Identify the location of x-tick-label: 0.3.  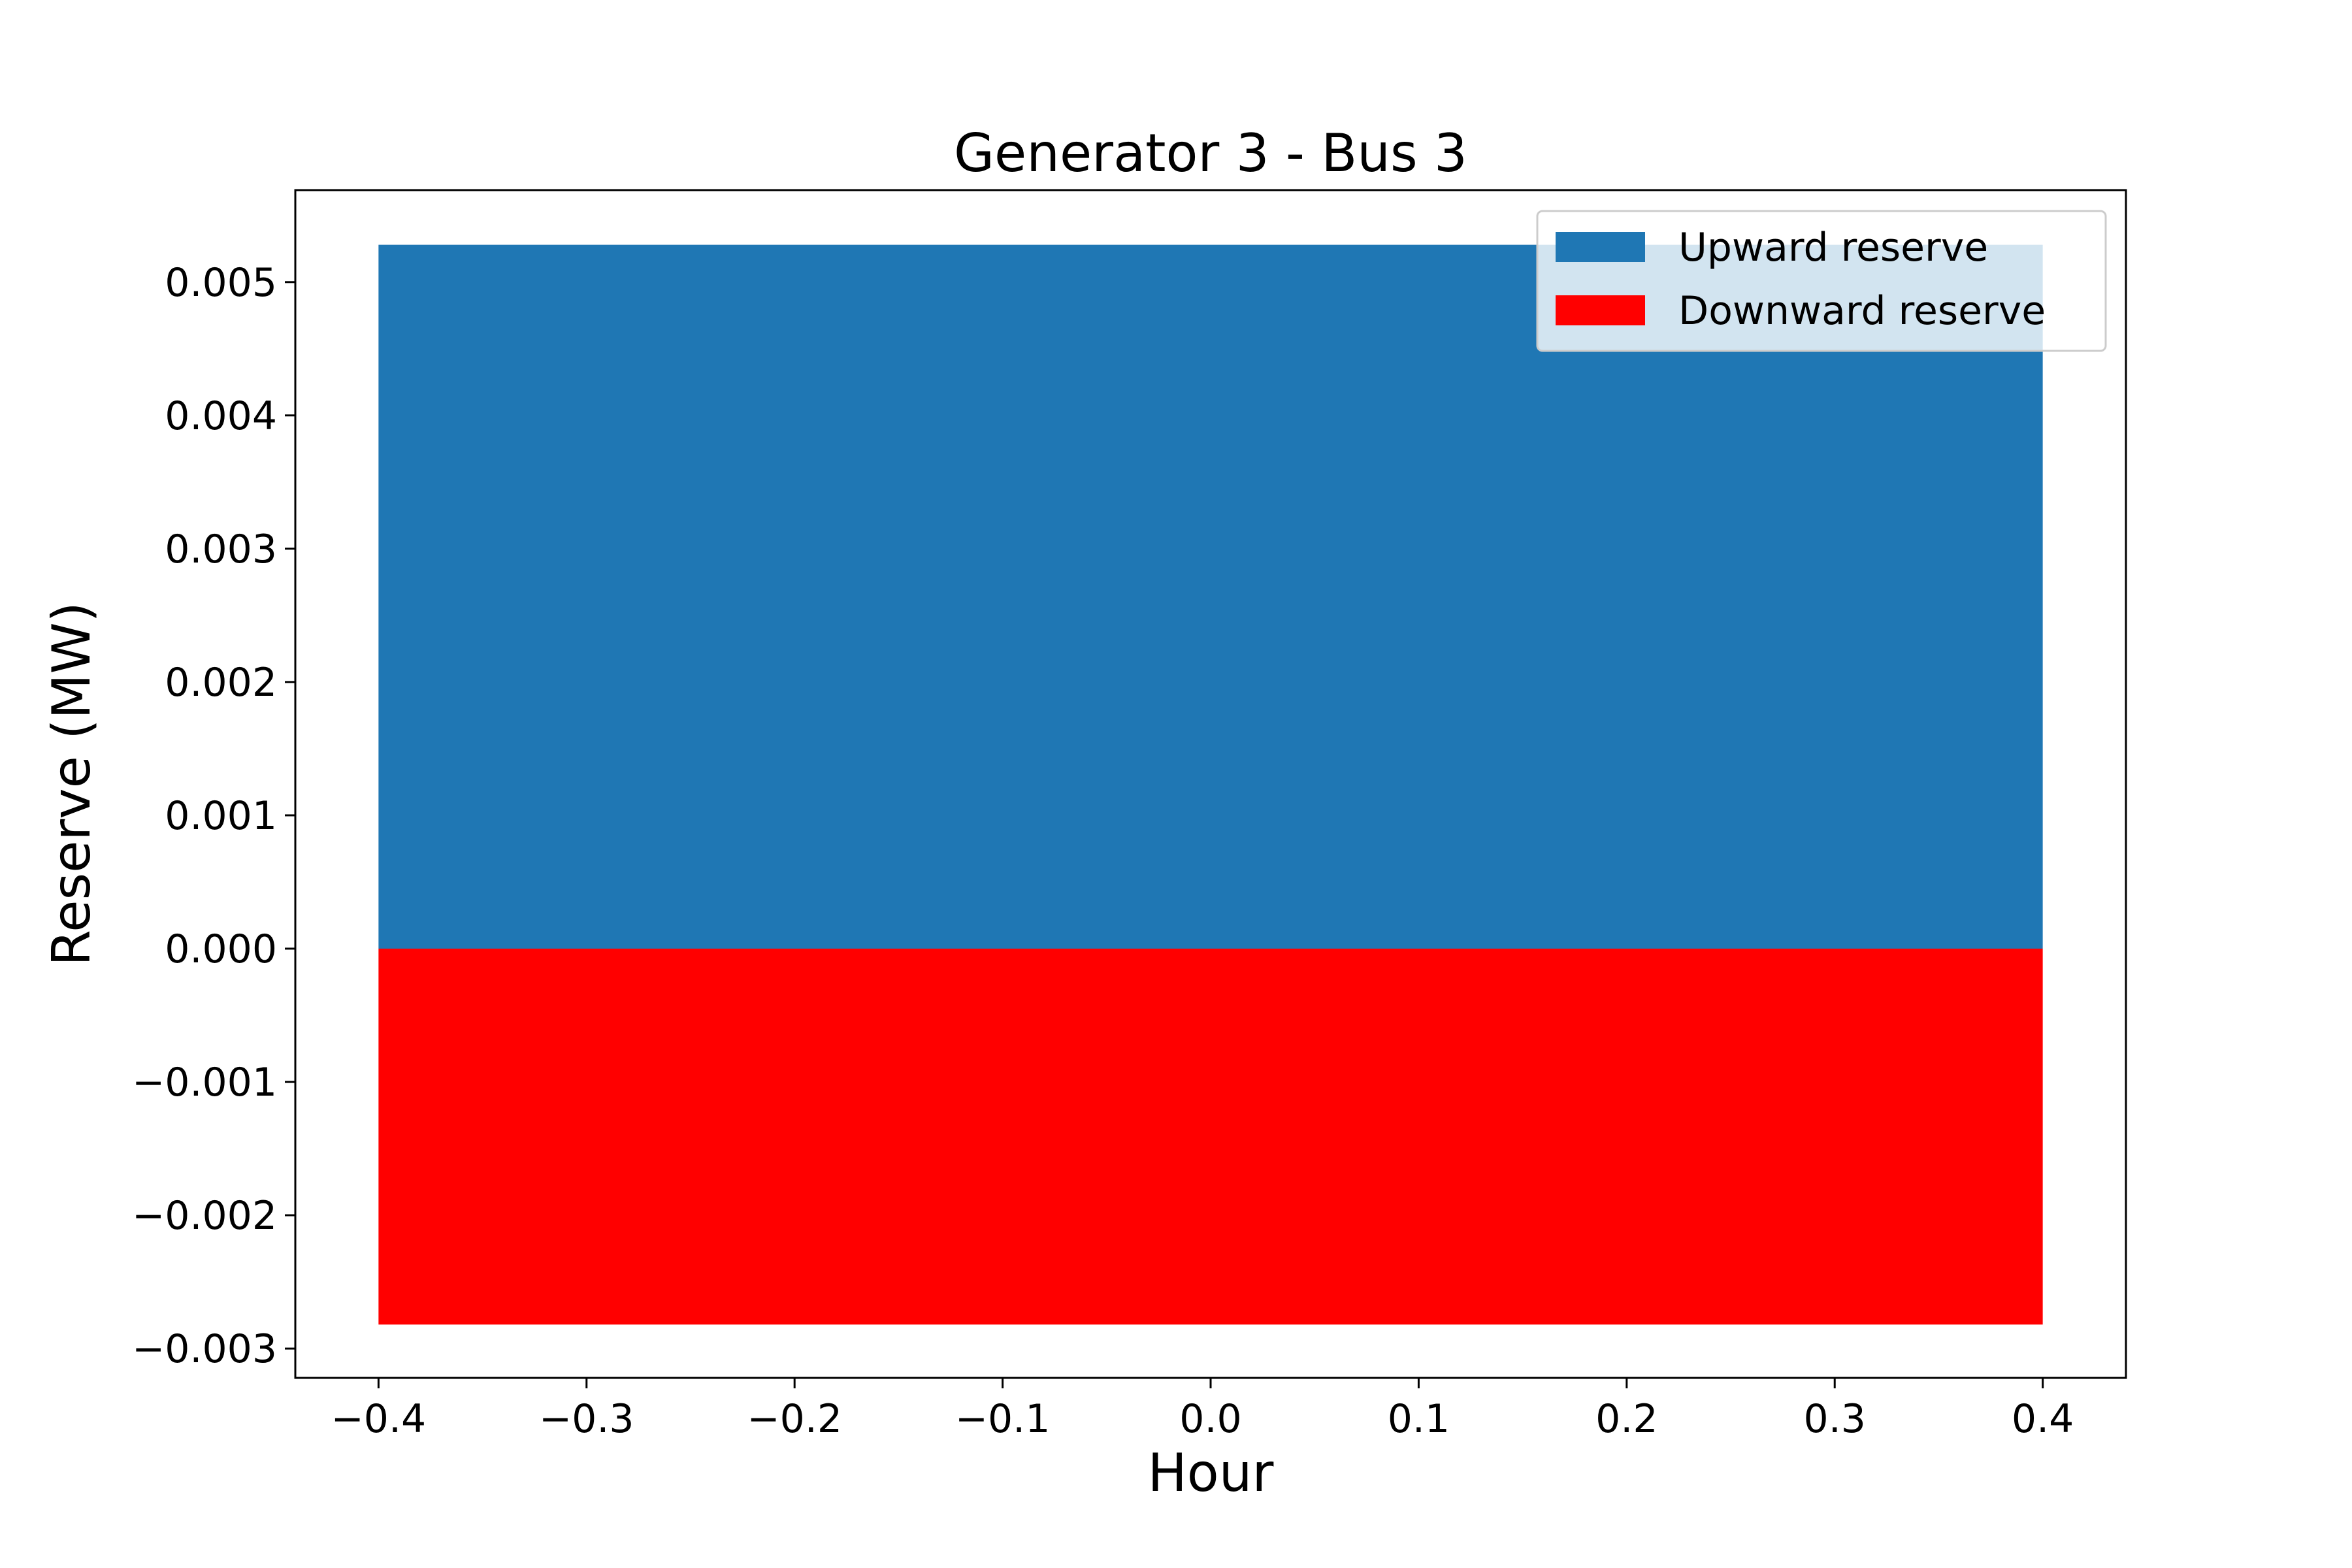
(1835, 1419).